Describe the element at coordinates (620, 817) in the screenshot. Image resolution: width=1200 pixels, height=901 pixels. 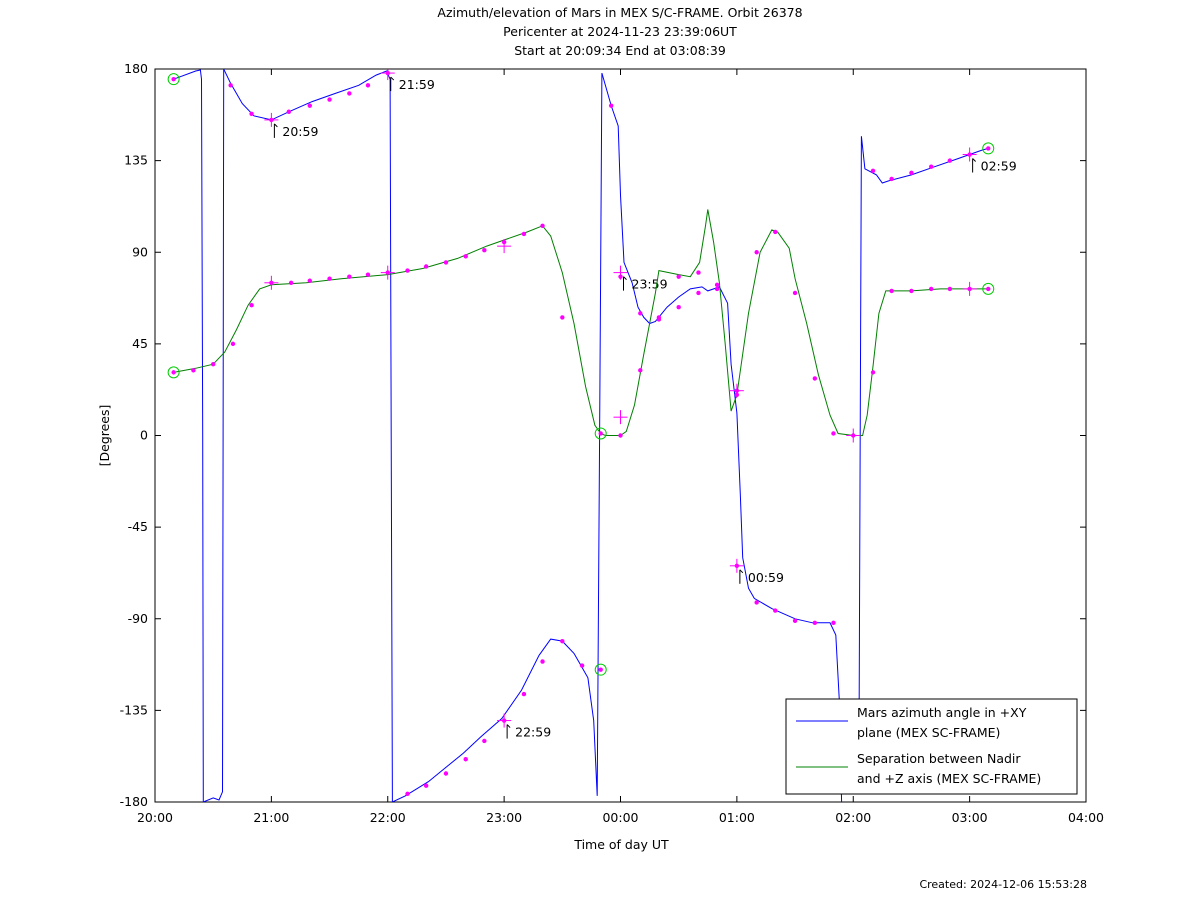
I see `x-tick-label: 00:00` at that location.